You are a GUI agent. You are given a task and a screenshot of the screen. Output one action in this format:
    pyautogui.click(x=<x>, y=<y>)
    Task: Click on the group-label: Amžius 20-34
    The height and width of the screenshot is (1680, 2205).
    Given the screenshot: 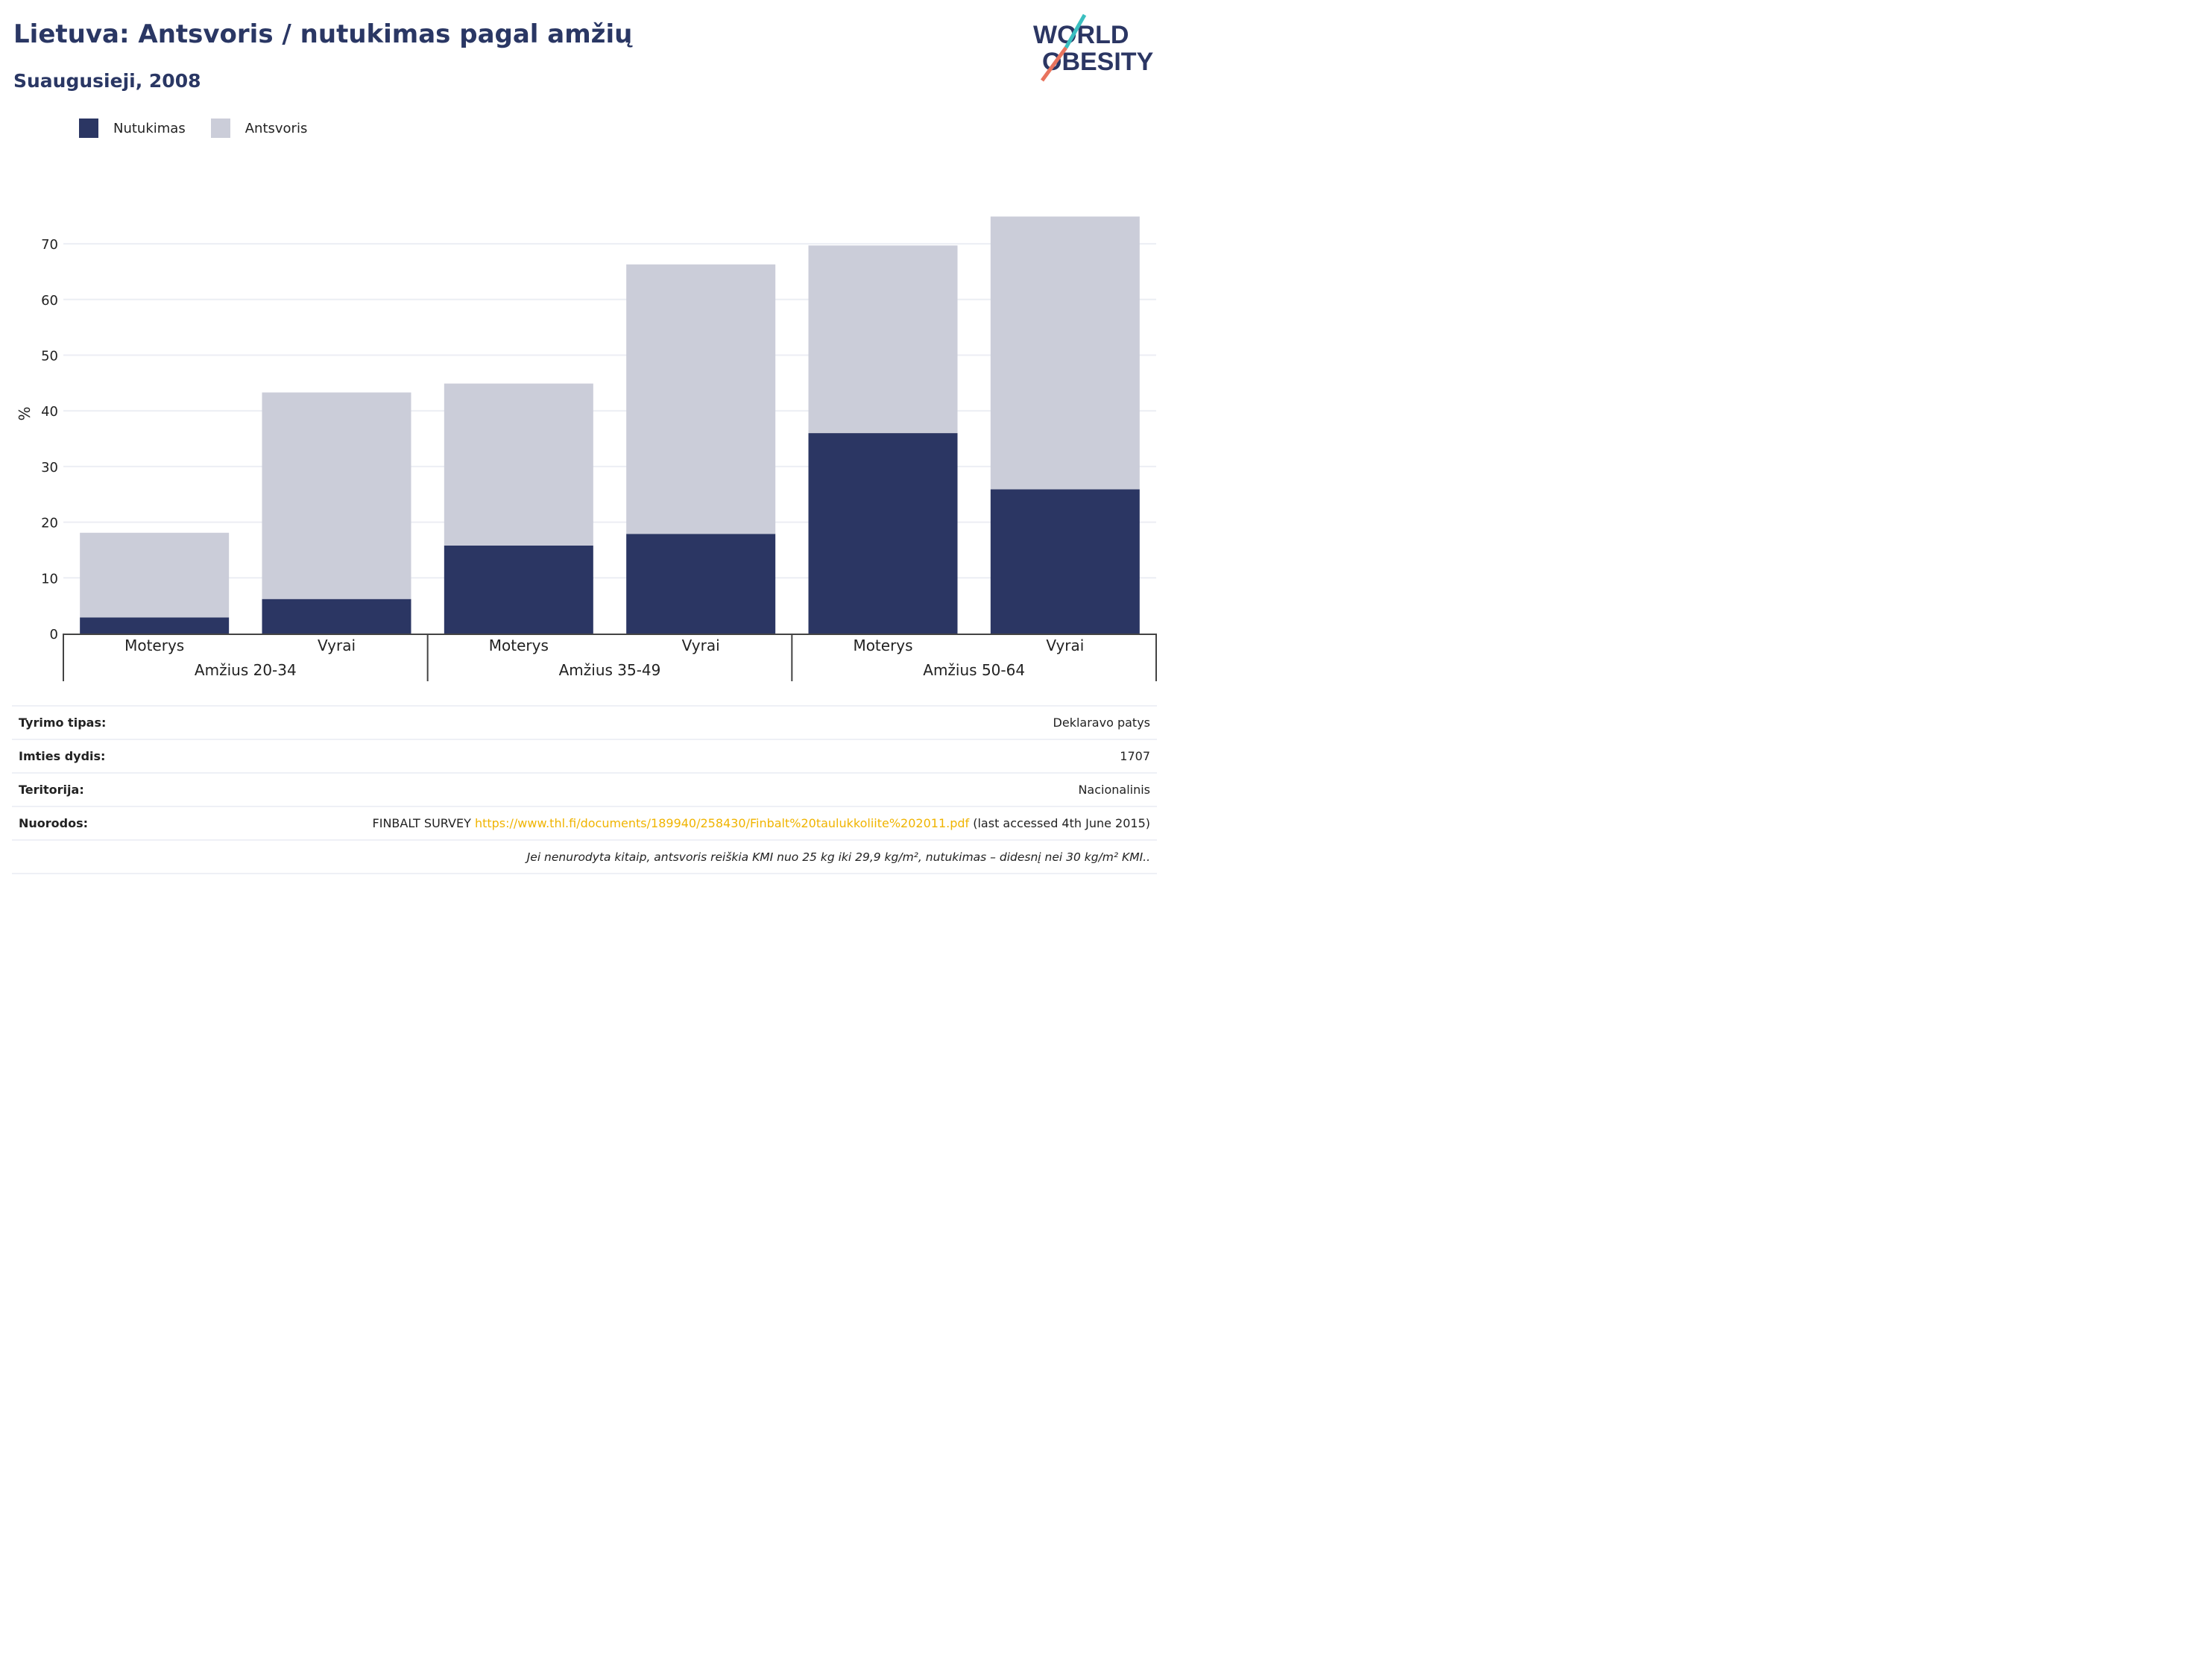 What is the action you would take?
    pyautogui.click(x=246, y=670)
    